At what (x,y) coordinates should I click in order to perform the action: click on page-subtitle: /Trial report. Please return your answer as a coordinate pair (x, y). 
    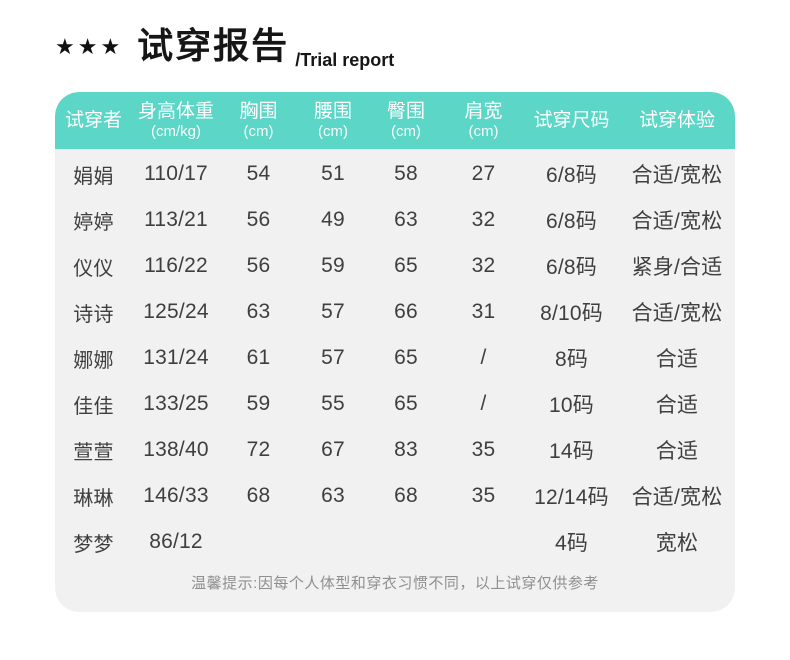
    Looking at the image, I should click on (345, 60).